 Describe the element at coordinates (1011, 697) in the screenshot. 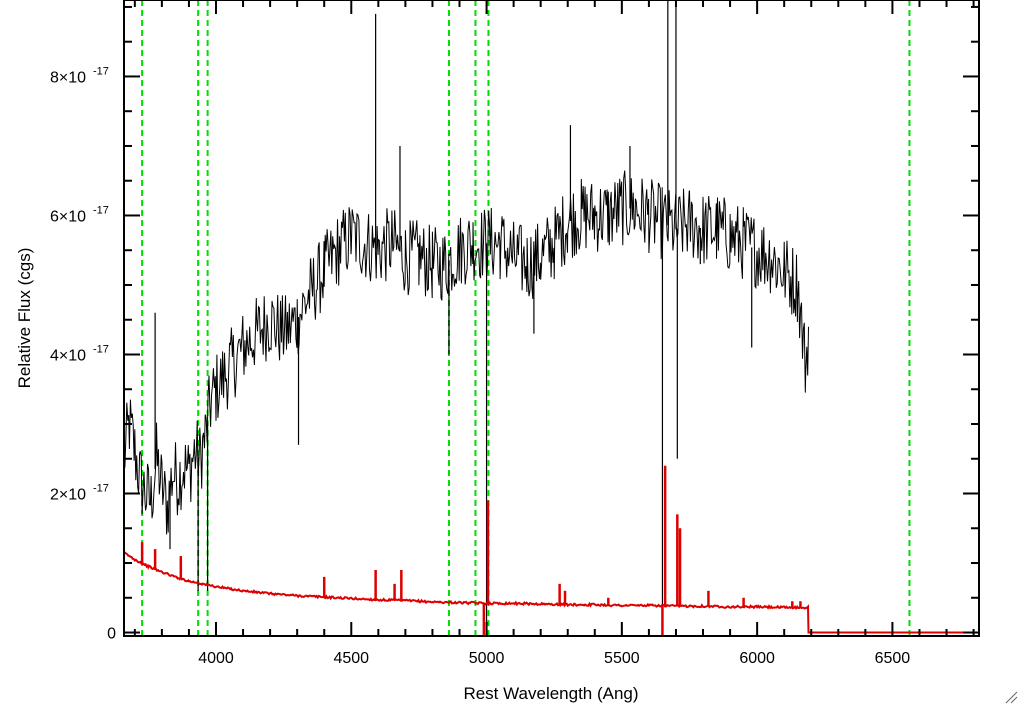

I see `resize-grip-icon` at that location.